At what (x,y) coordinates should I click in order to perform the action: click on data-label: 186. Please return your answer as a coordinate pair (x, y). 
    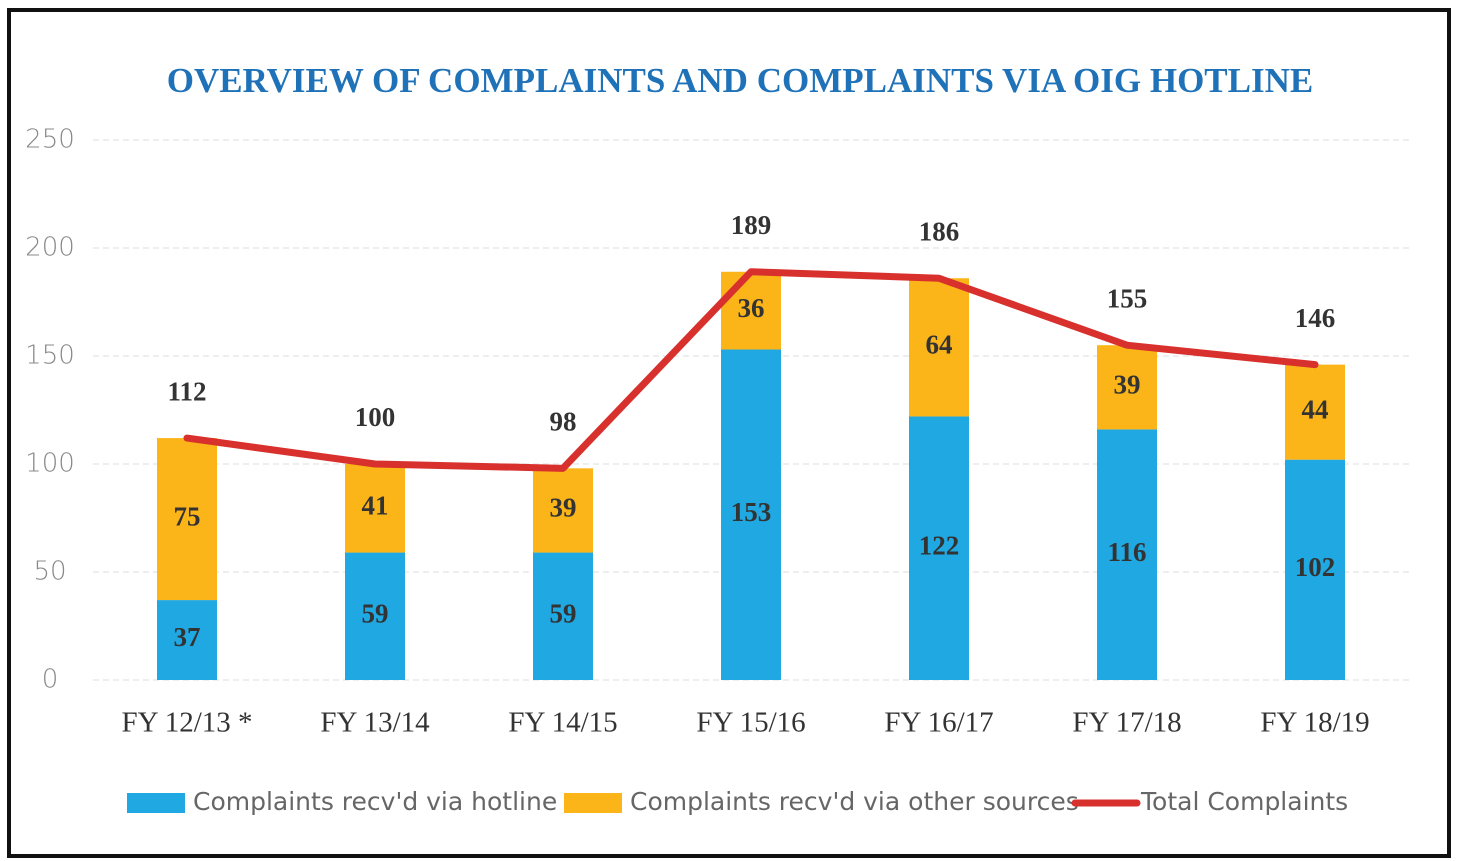
    Looking at the image, I should click on (939, 231).